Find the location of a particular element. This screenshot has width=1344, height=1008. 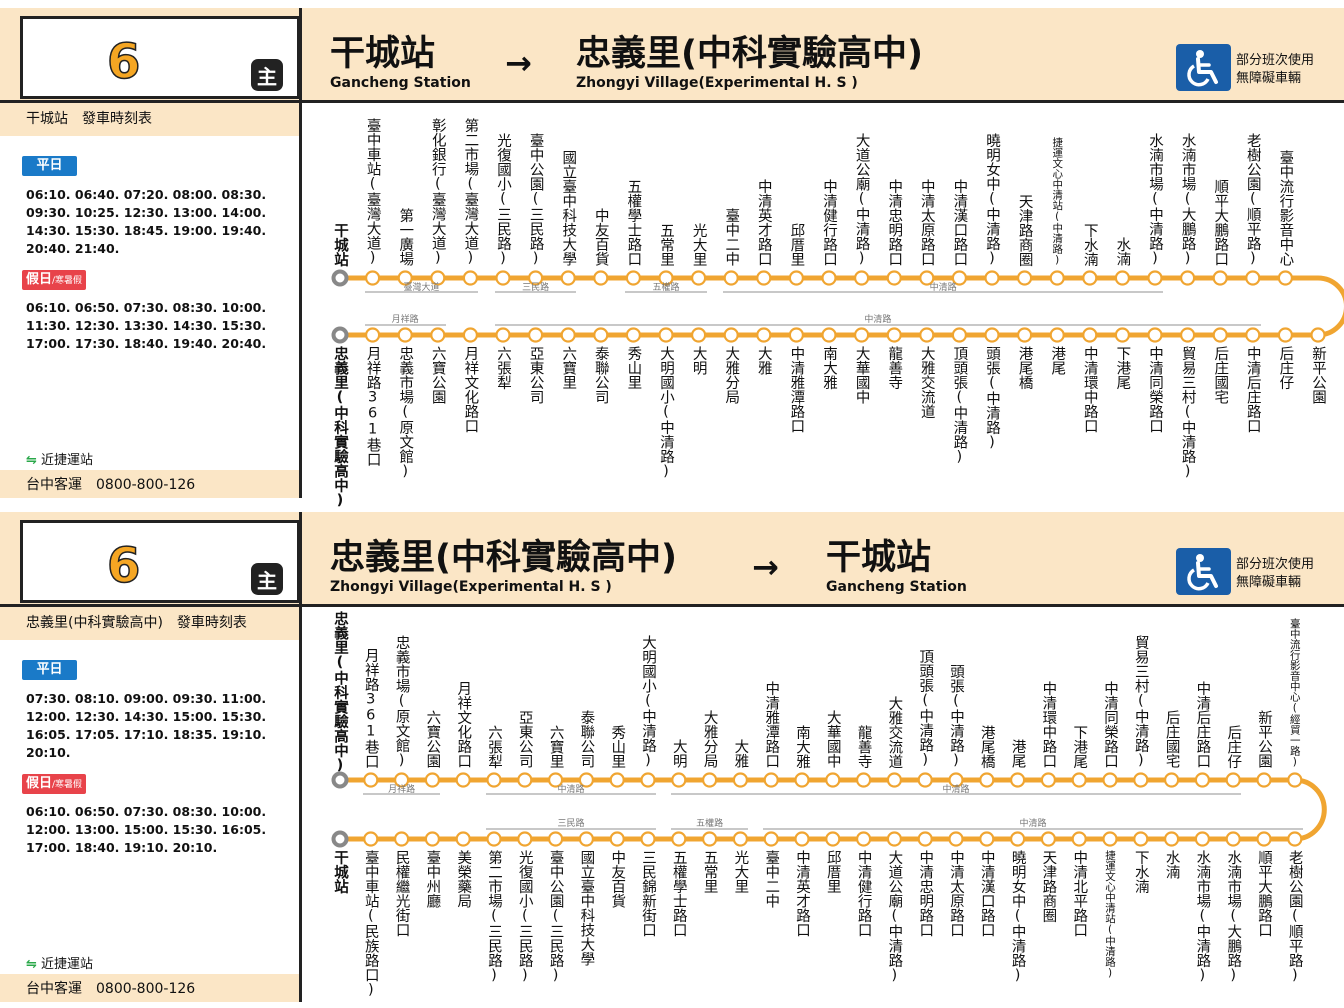

route-line-svg is located at coordinates (837, 306).